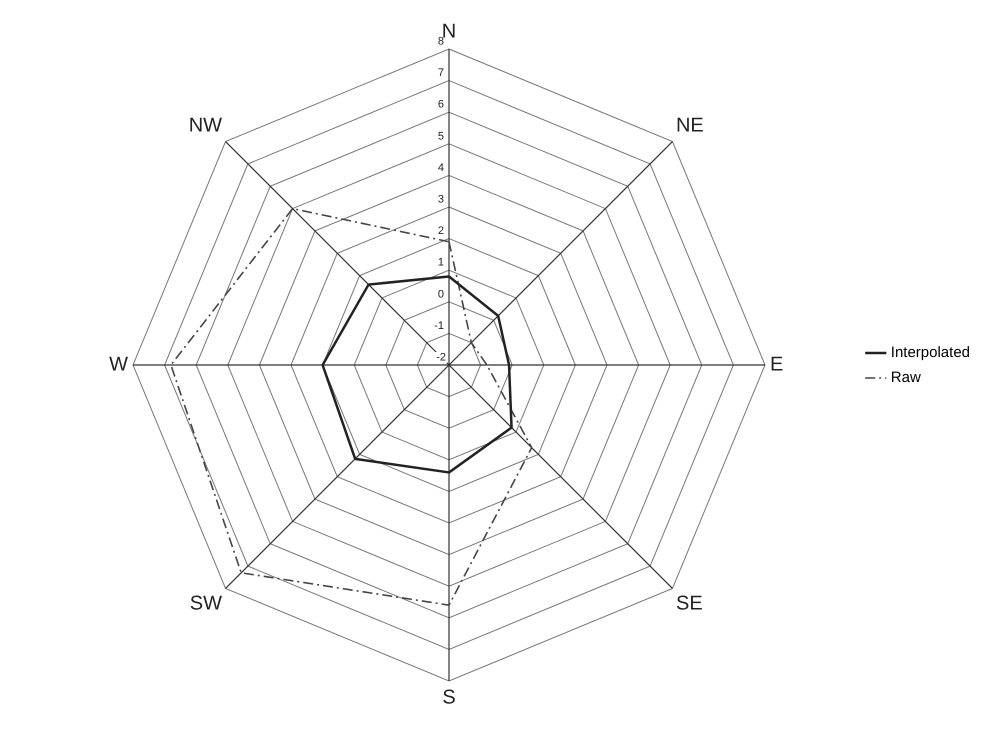 The image size is (1000, 731). Describe the element at coordinates (118, 365) in the screenshot. I see `spoke-label: W` at that location.